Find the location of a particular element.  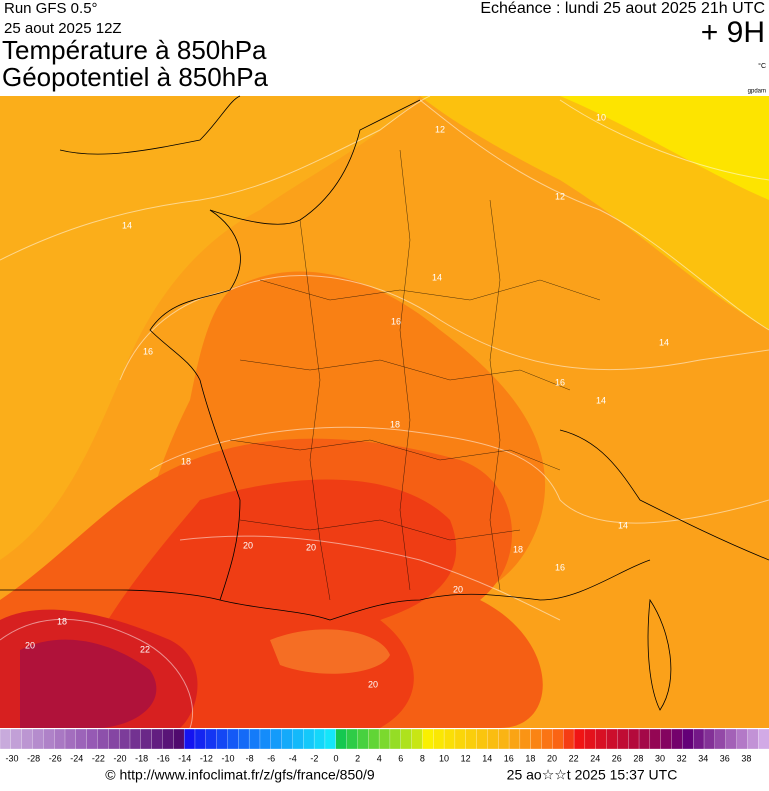

run-date: 25 aout 2025 12Z is located at coordinates (63, 28).